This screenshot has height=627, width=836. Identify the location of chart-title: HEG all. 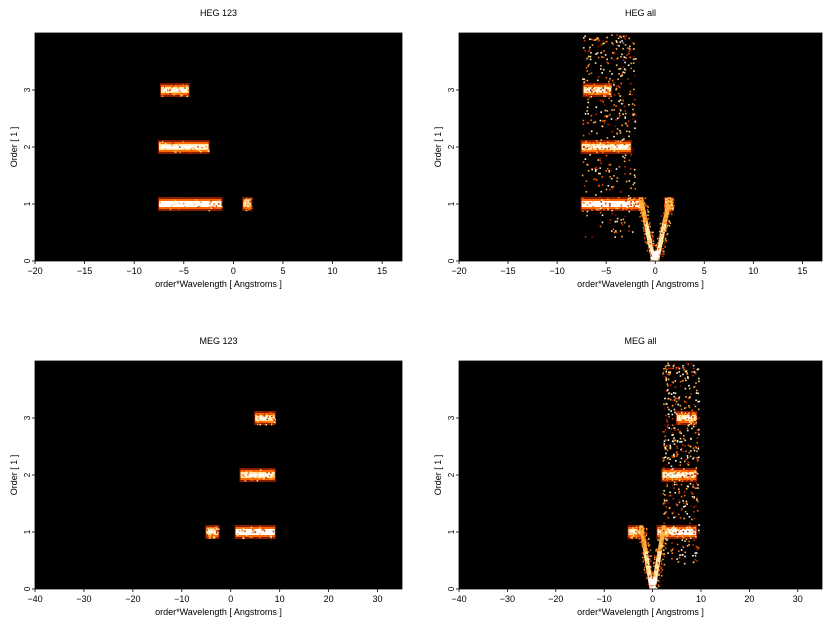
(640, 13).